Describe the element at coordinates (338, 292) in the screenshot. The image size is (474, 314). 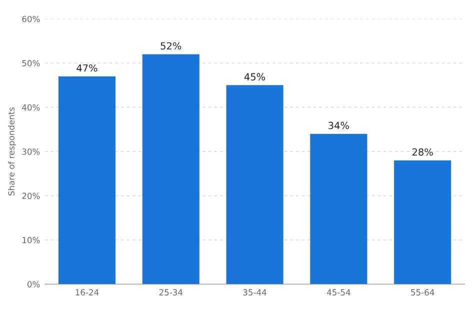
I see `x-tick-label: 45-54` at that location.